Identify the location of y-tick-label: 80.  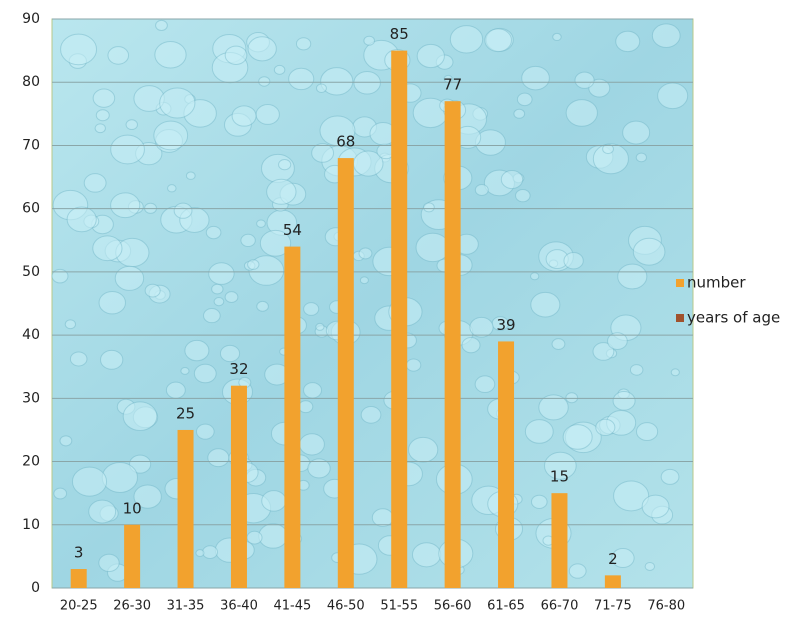
(31, 82).